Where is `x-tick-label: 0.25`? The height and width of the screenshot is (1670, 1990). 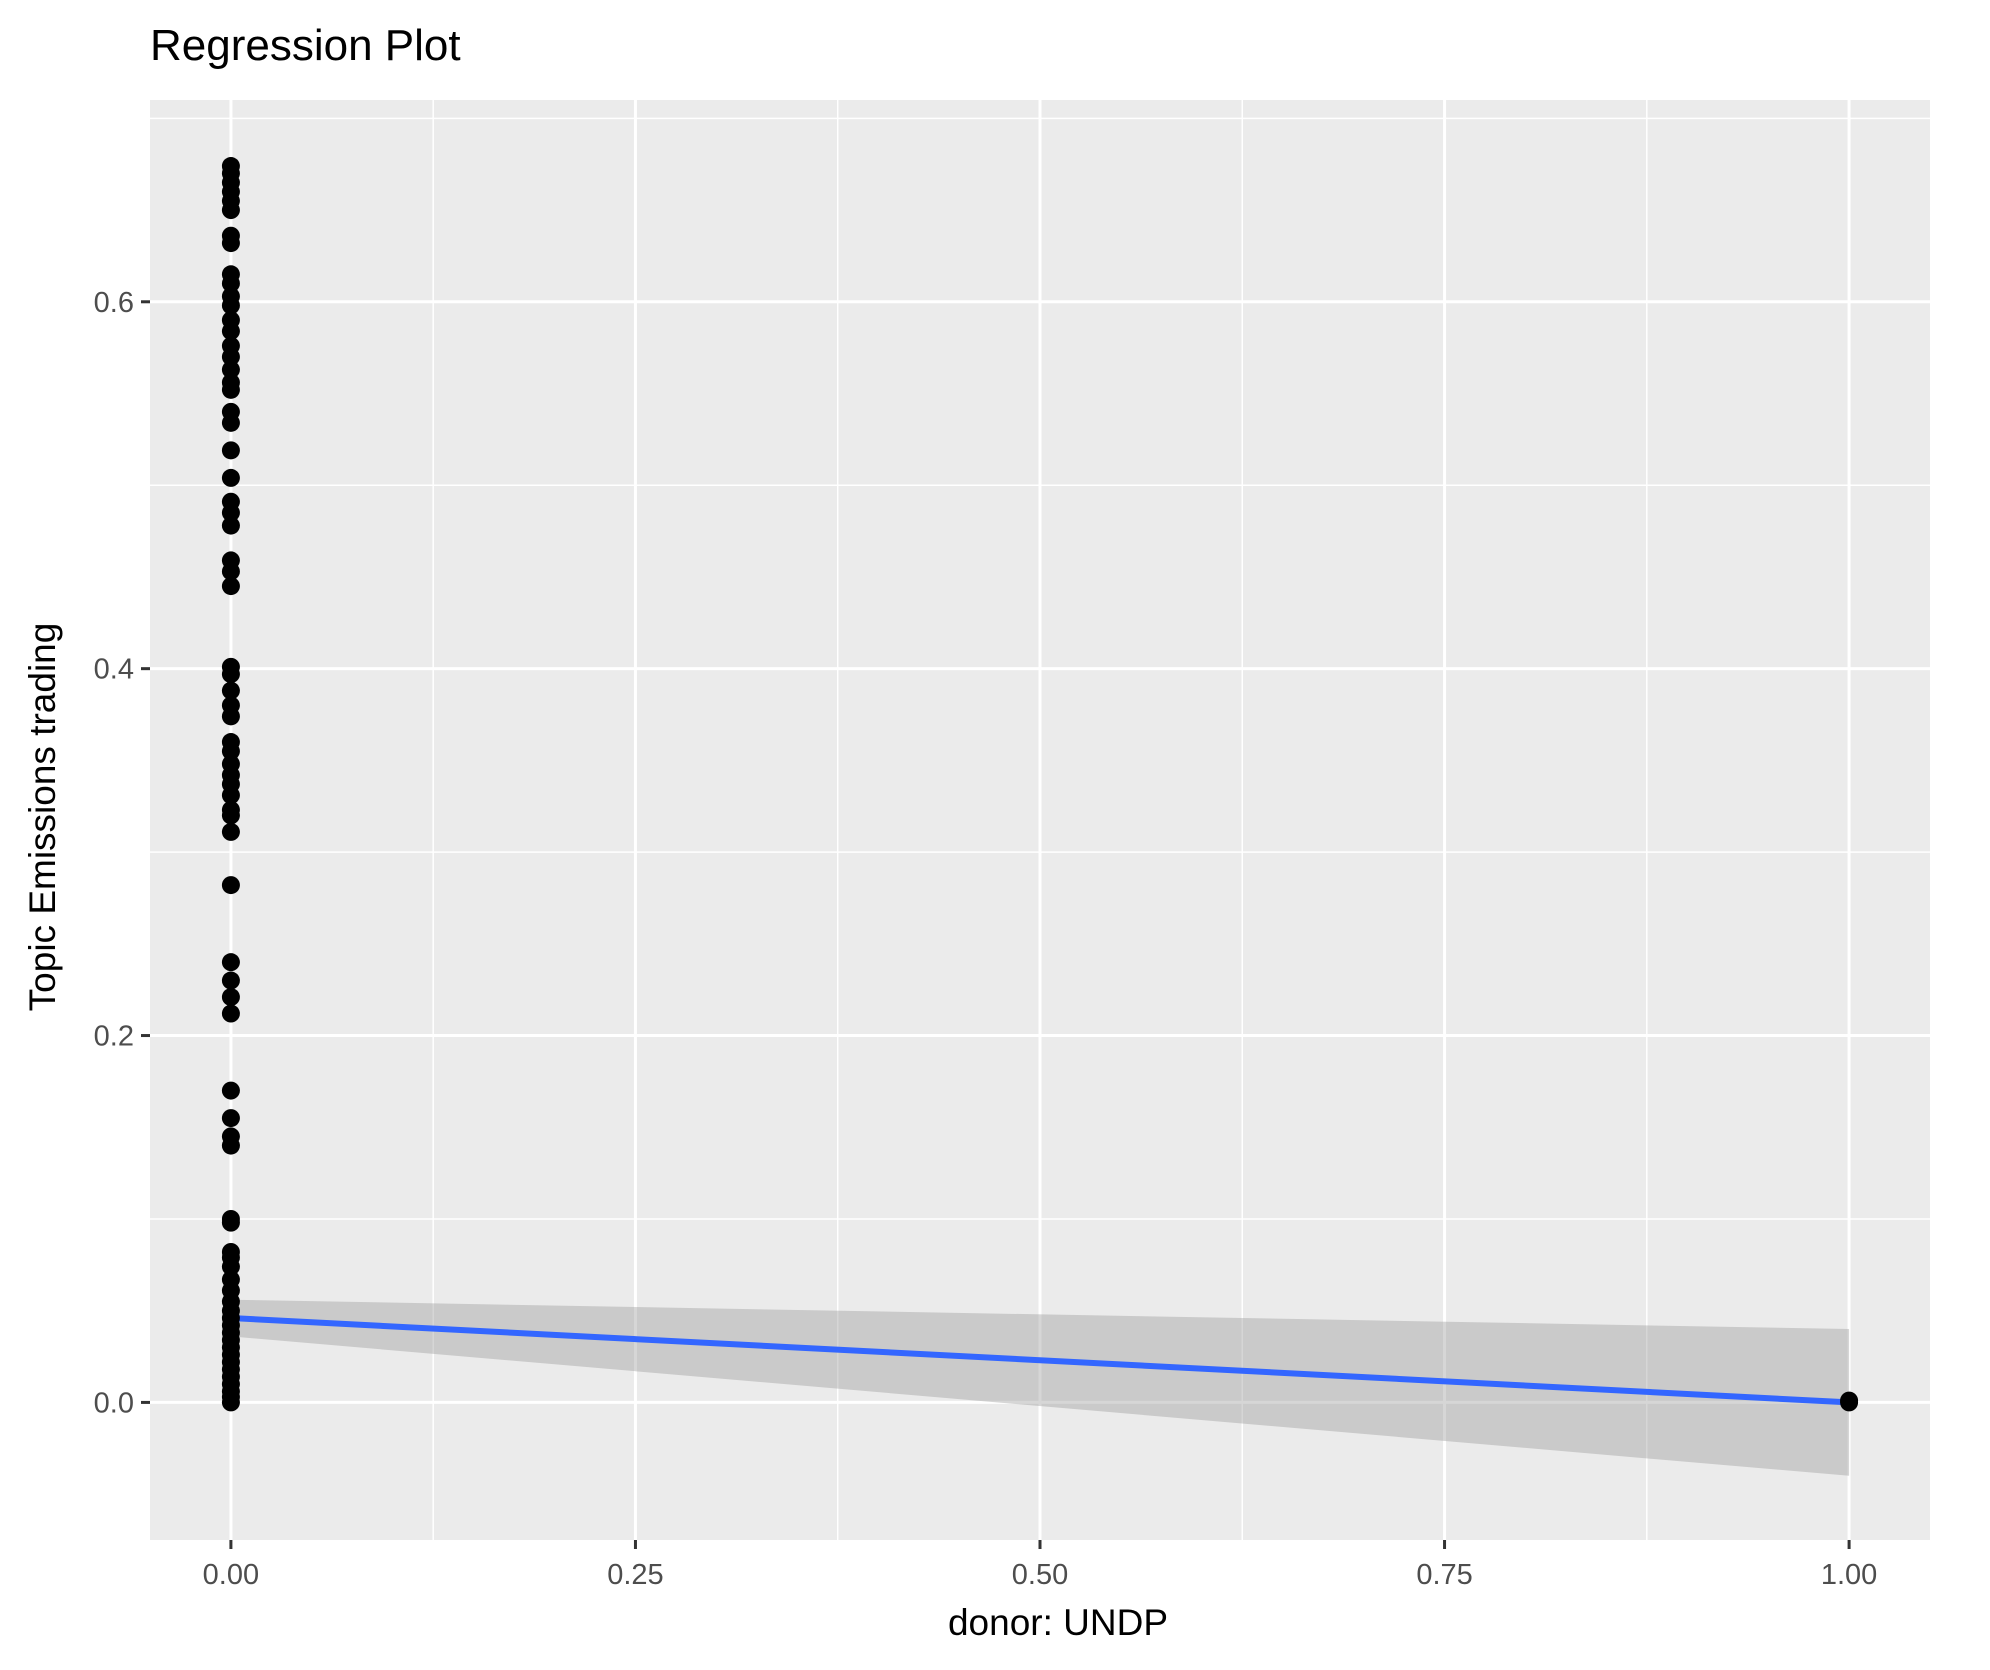 x-tick-label: 0.25 is located at coordinates (635, 1575).